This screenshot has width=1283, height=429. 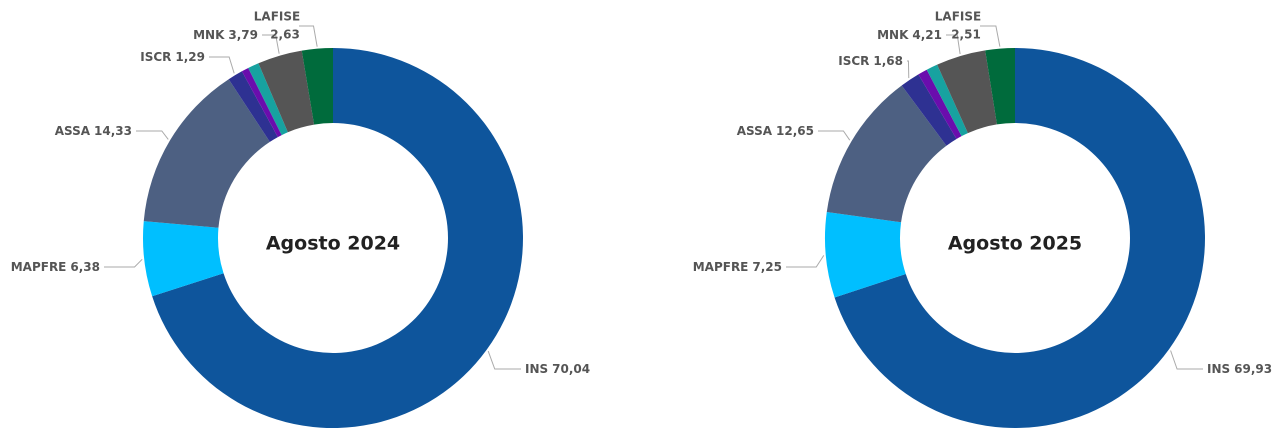 I want to click on segment-value-label: 12,65, so click(x=795, y=131).